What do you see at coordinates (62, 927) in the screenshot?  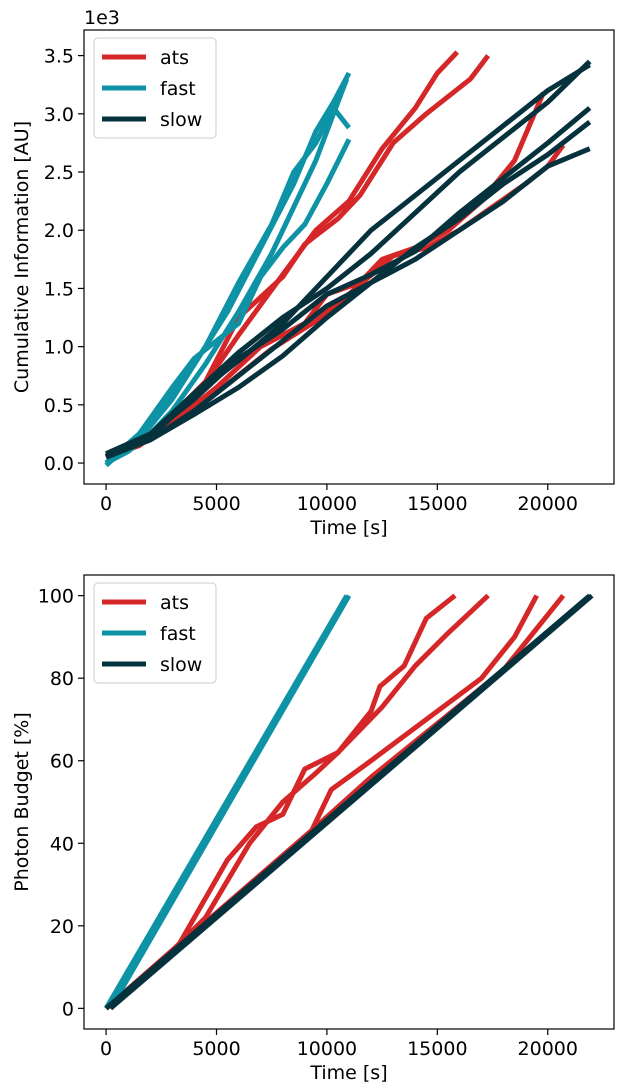 I see `y-tick-label: 20` at bounding box center [62, 927].